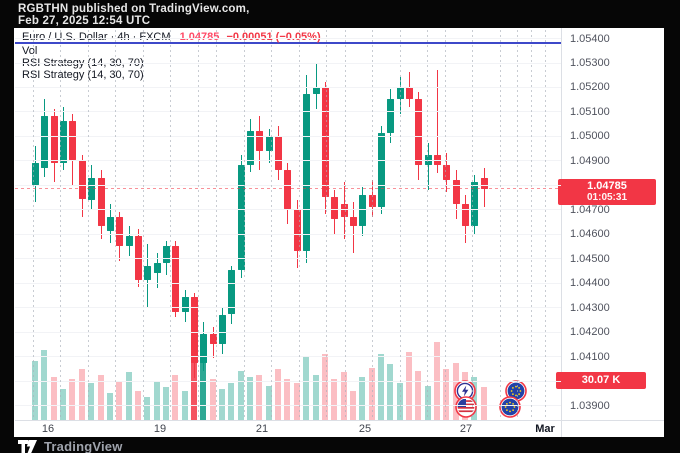 The image size is (680, 453). What do you see at coordinates (288, 43) in the screenshot?
I see `indicator-overlay-line` at bounding box center [288, 43].